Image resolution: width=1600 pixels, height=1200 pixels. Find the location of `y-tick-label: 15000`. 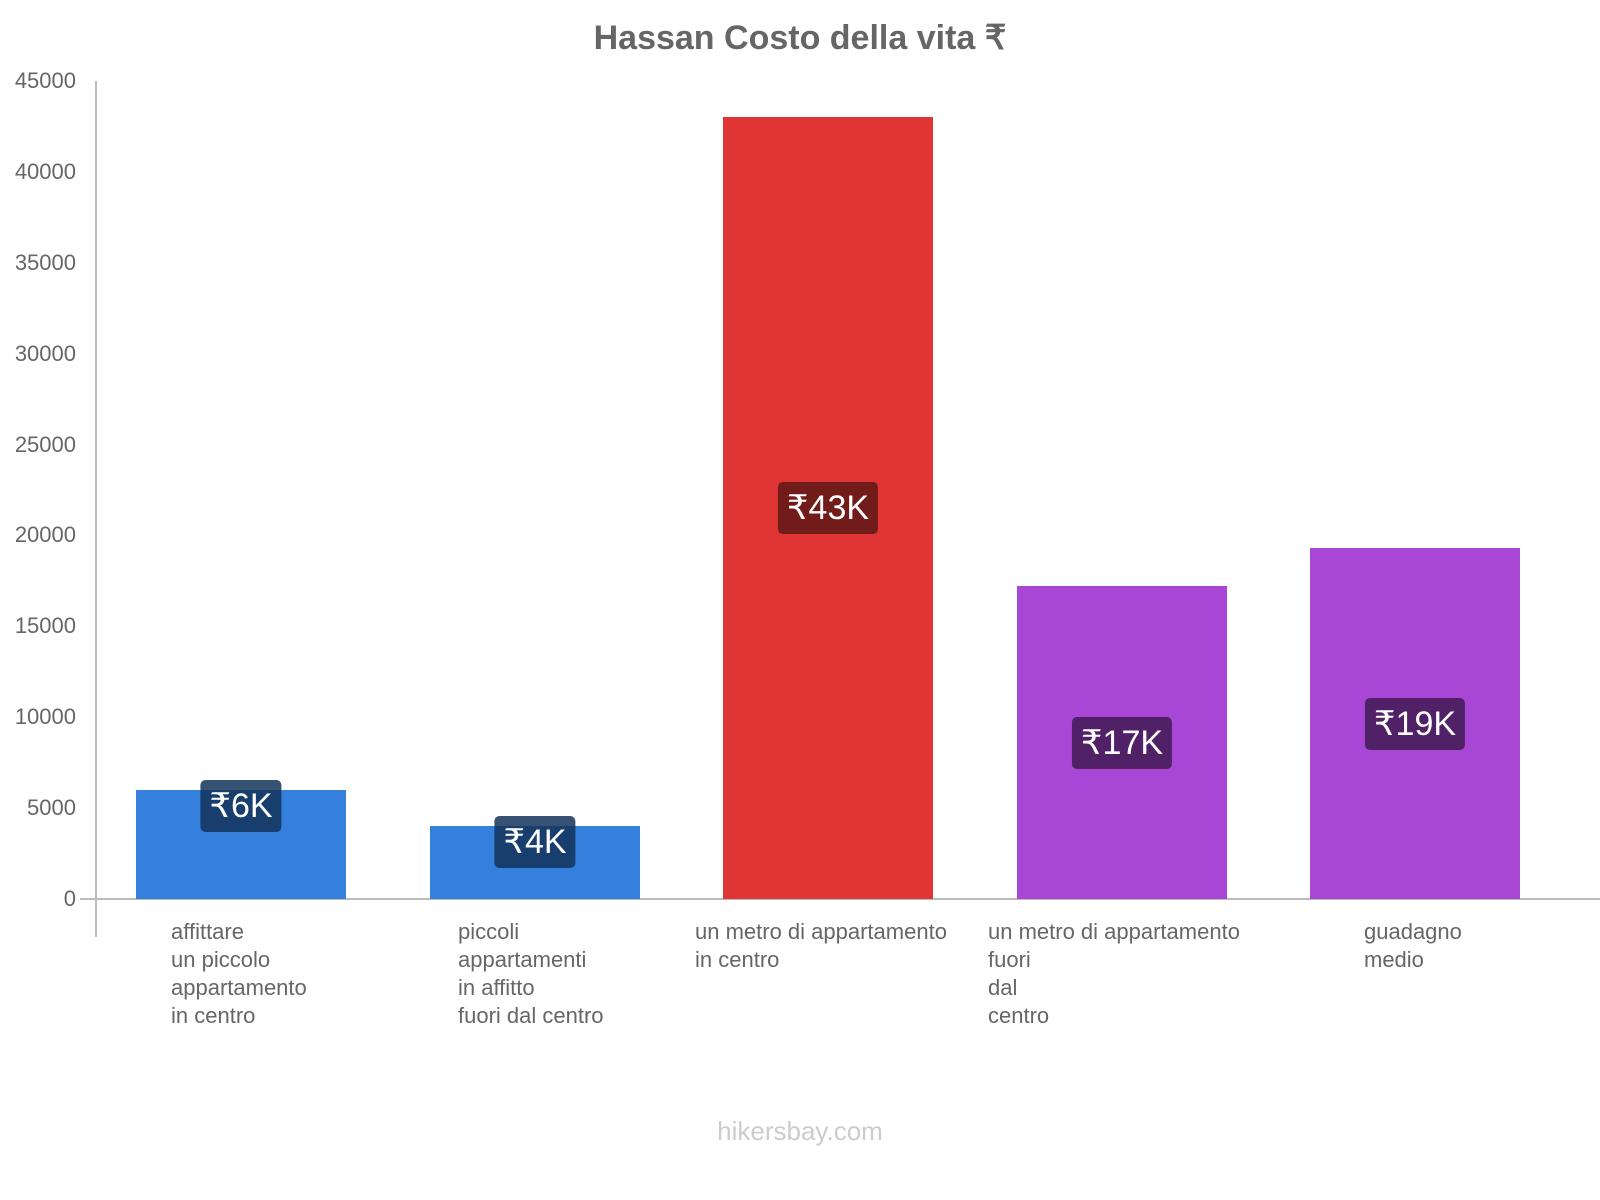

y-tick-label: 15000 is located at coordinates (45, 626).